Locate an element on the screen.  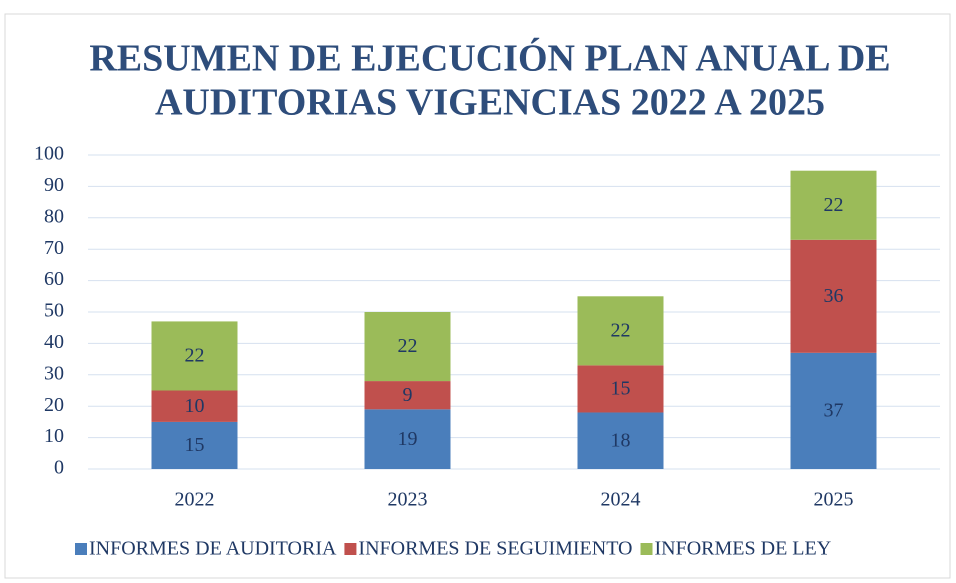
chart-title: AUDITORIAS VIGENCIAS 2022 A 2025 is located at coordinates (490, 103).